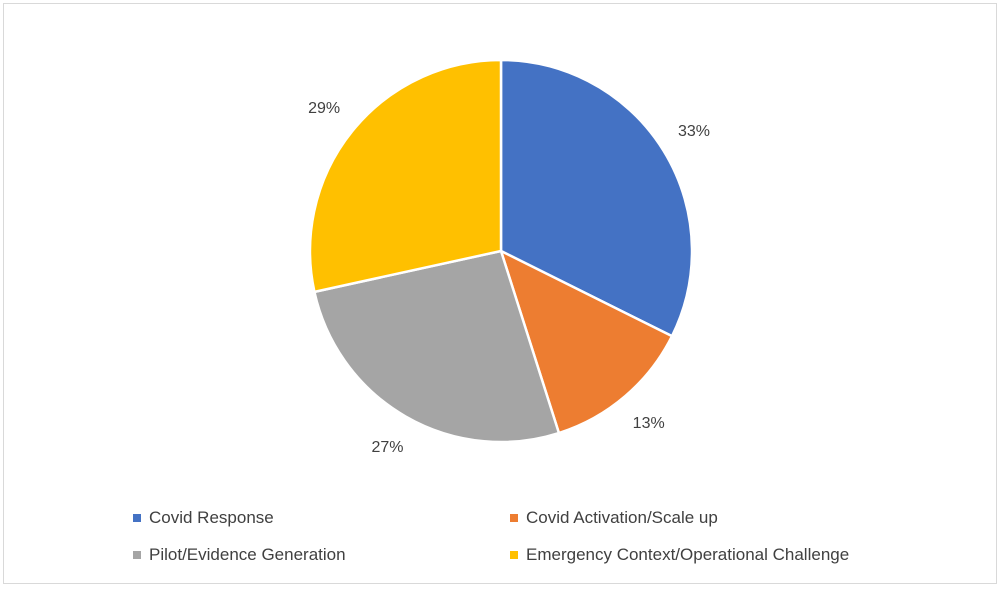  I want to click on pie-slice-covid-activation, so click(586, 342).